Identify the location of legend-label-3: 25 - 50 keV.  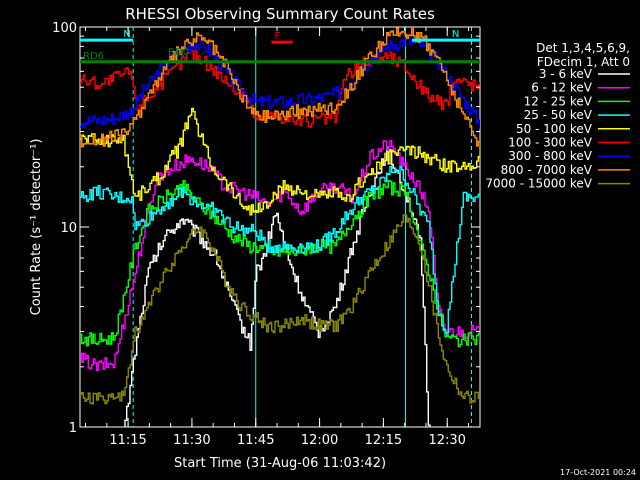
(558, 115).